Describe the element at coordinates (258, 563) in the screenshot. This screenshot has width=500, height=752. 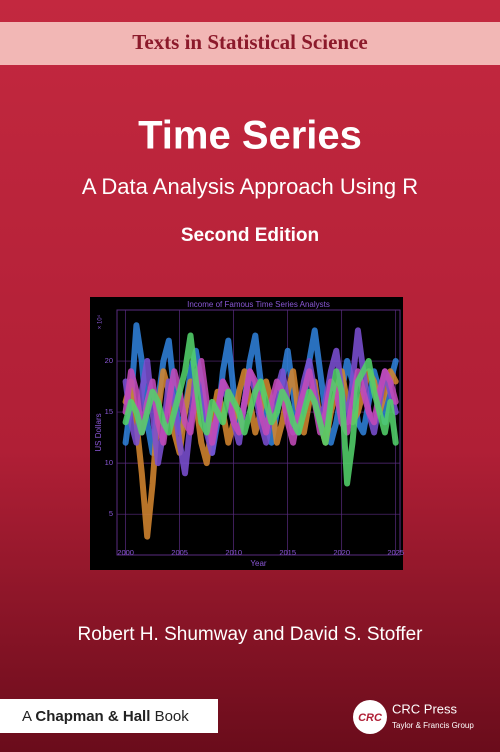
I see `x-axis-label: Year` at that location.